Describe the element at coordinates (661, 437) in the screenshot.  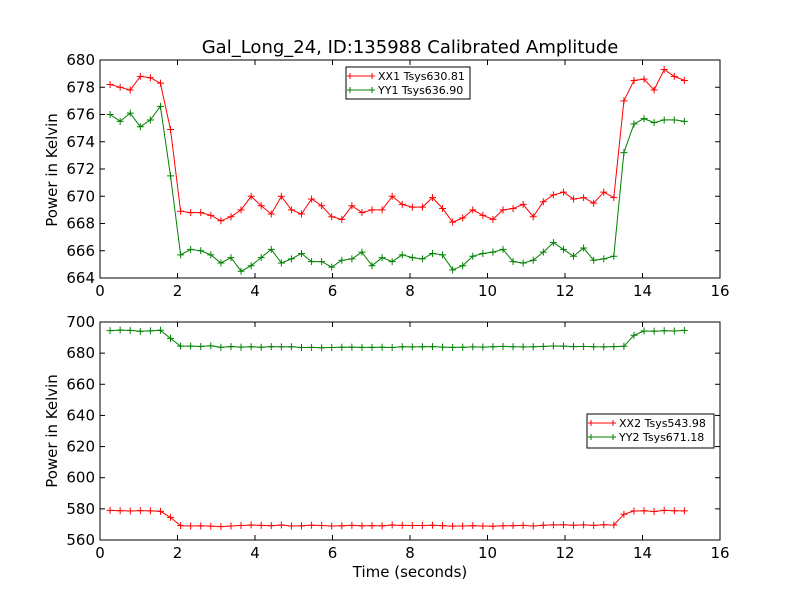
I see `legend-label: YY2 Tsys671.18` at that location.